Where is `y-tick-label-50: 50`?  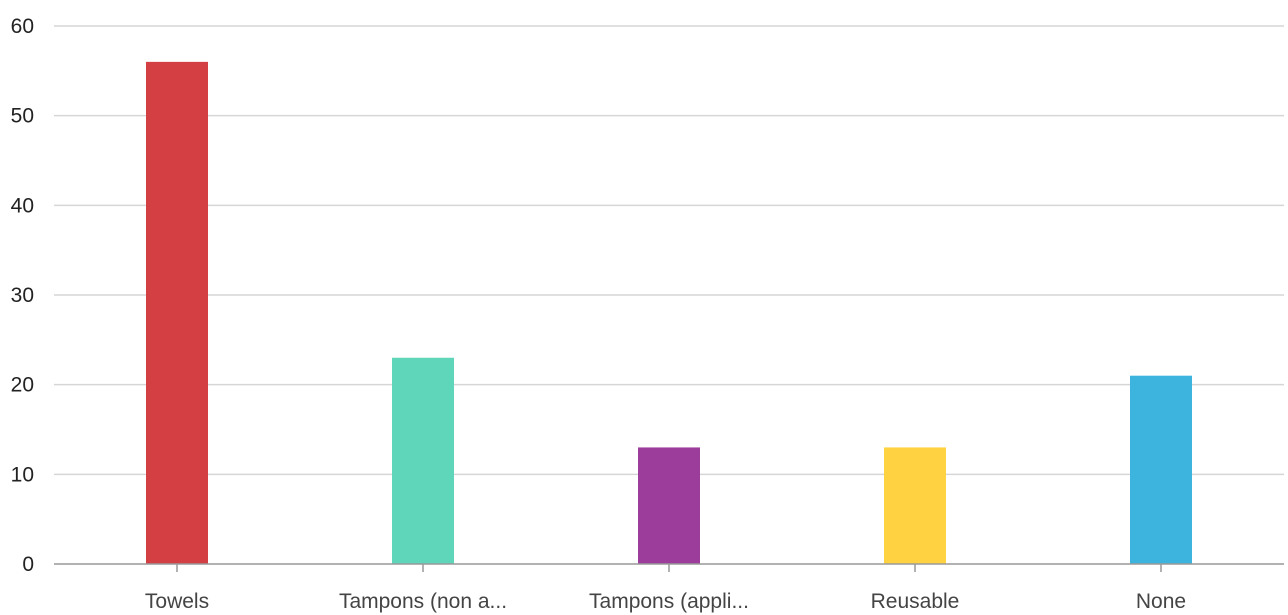
y-tick-label-50: 50 is located at coordinates (22, 116).